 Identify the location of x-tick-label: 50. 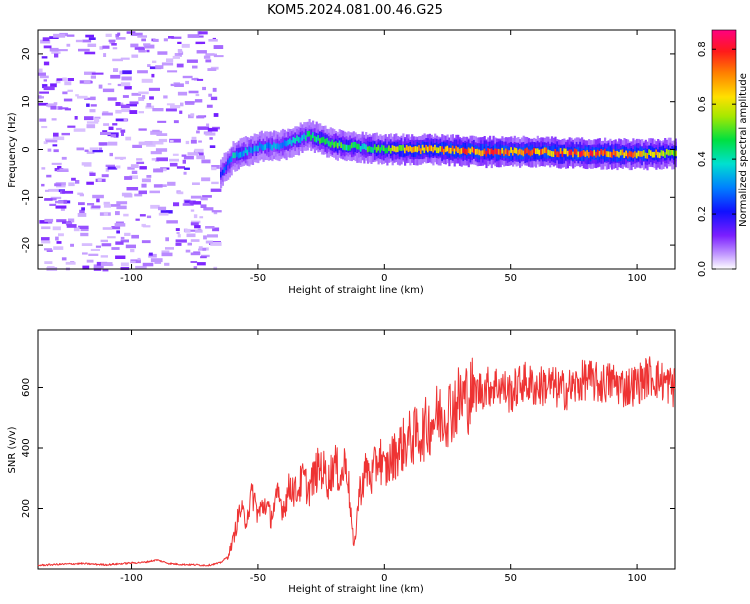
(510, 278).